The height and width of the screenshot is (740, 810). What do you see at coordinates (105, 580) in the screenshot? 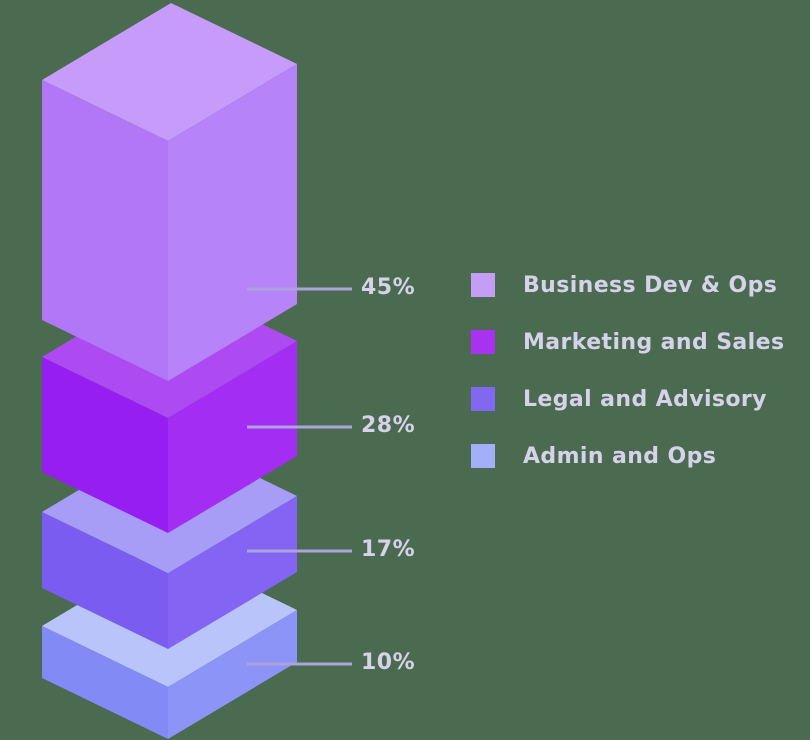
I see `box-legal-and-advisory-left-face` at bounding box center [105, 580].